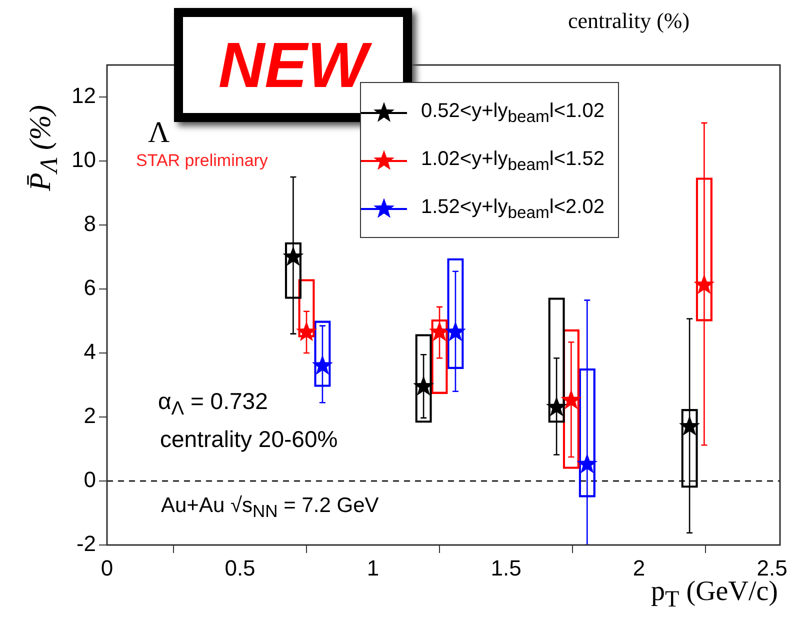  Describe the element at coordinates (639, 567) in the screenshot. I see `x-tick-label: 2` at that location.